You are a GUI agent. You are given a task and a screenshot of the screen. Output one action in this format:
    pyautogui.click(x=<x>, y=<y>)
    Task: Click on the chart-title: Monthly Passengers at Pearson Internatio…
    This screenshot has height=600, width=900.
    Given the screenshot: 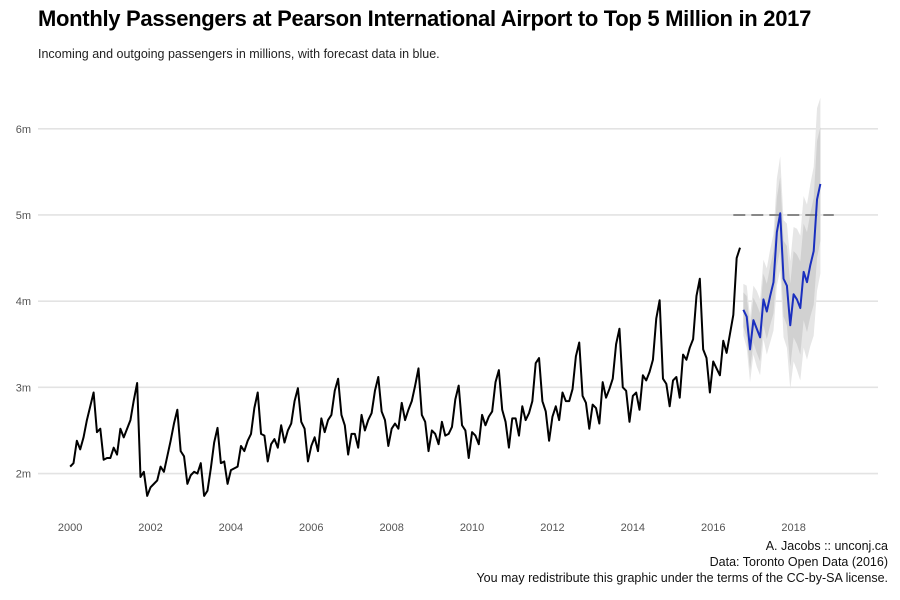 What is the action you would take?
    pyautogui.click(x=425, y=18)
    